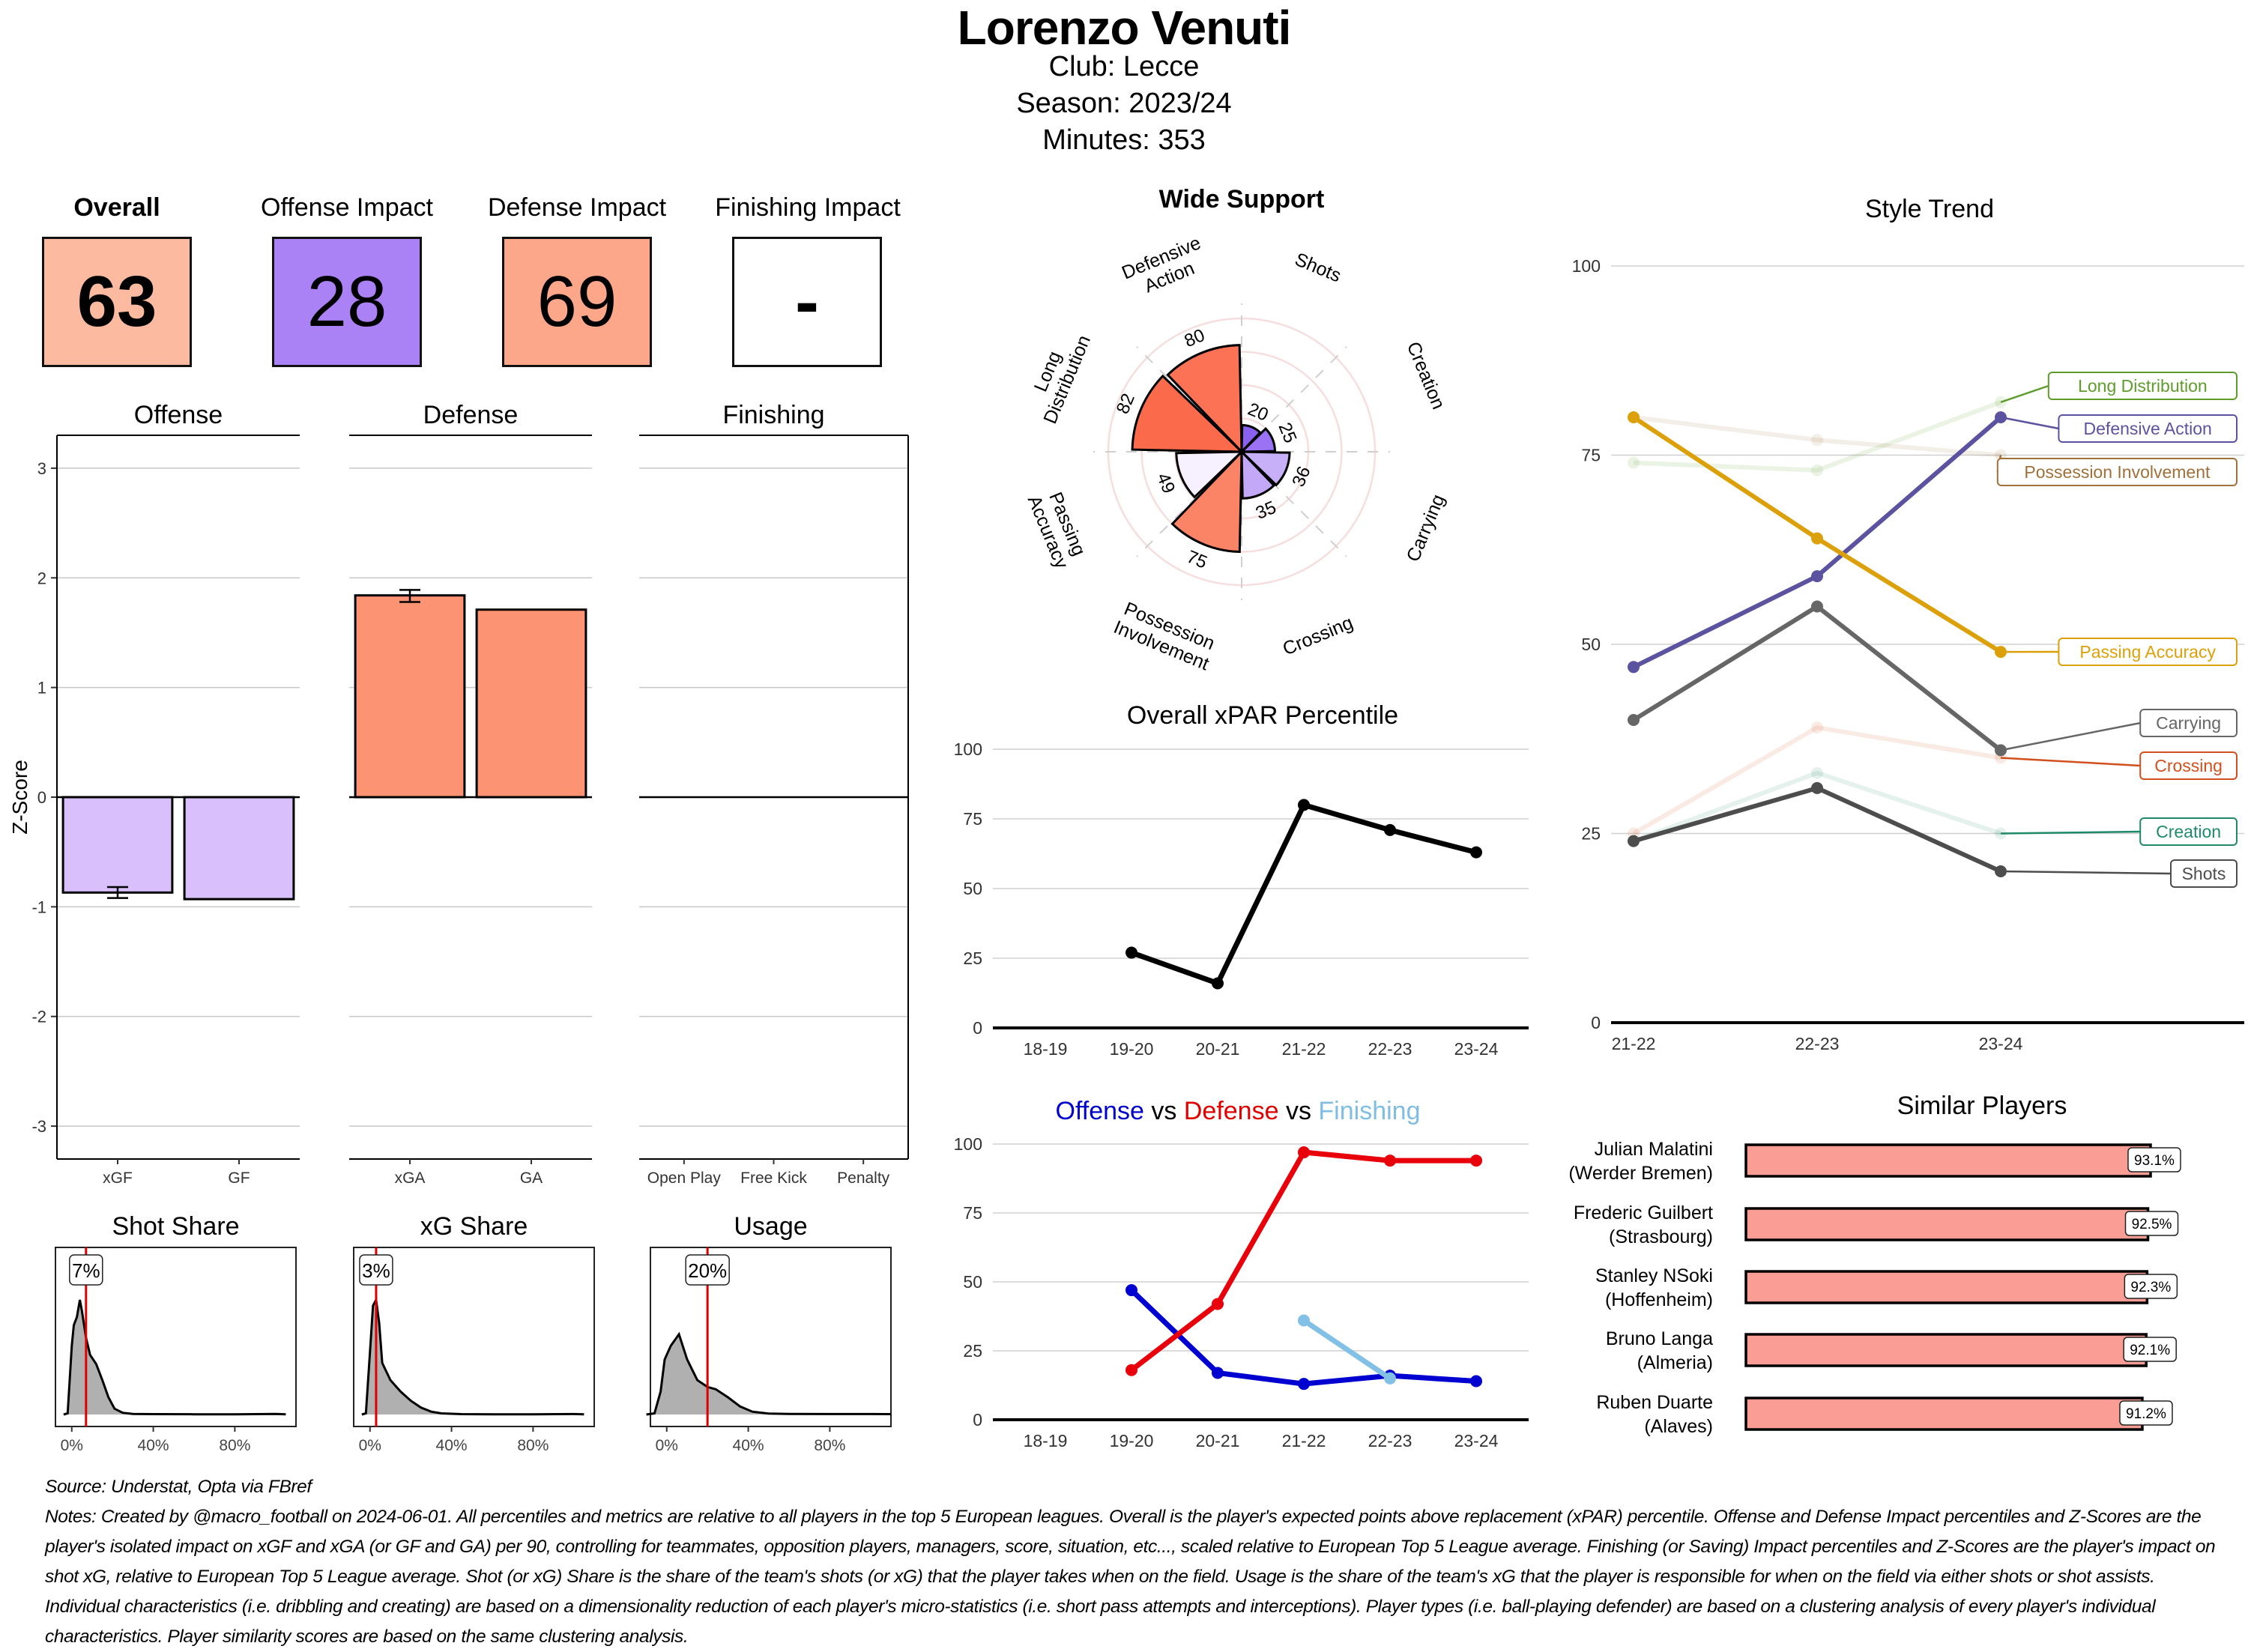 This screenshot has width=2248, height=1652. I want to click on series-line-offense, so click(1303, 1337).